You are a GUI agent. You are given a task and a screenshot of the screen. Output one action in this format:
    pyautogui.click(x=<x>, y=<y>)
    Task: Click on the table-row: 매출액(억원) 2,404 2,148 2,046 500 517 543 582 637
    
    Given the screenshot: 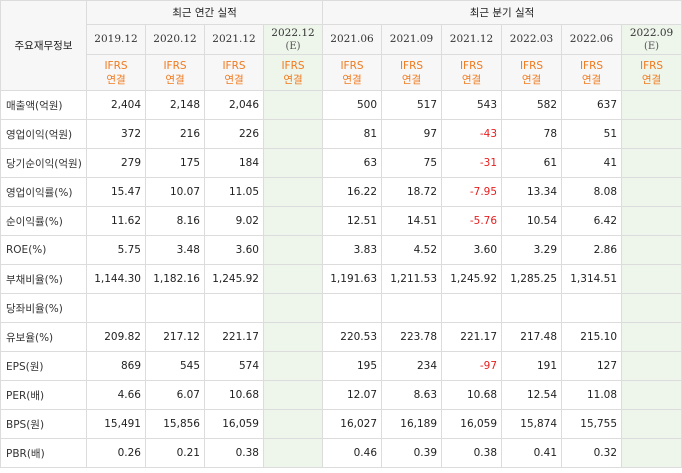 What is the action you would take?
    pyautogui.click(x=341, y=105)
    